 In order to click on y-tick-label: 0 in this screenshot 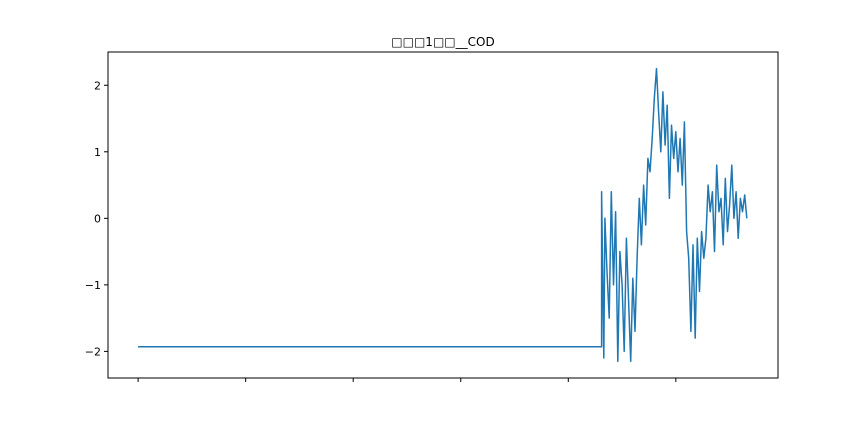, I will do `click(97, 218)`.